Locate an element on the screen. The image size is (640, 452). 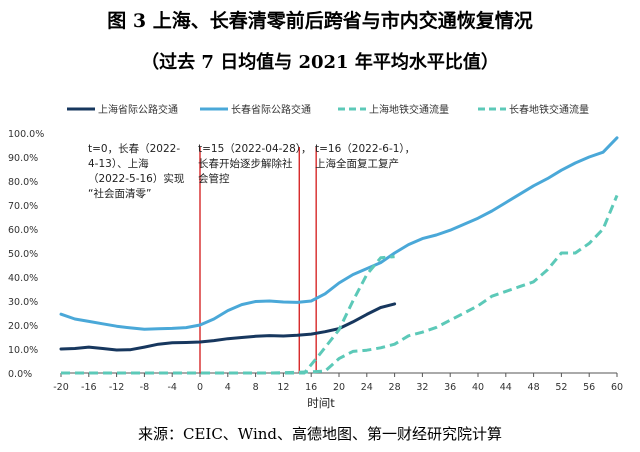
x-tick-label: 4 is located at coordinates (228, 387).